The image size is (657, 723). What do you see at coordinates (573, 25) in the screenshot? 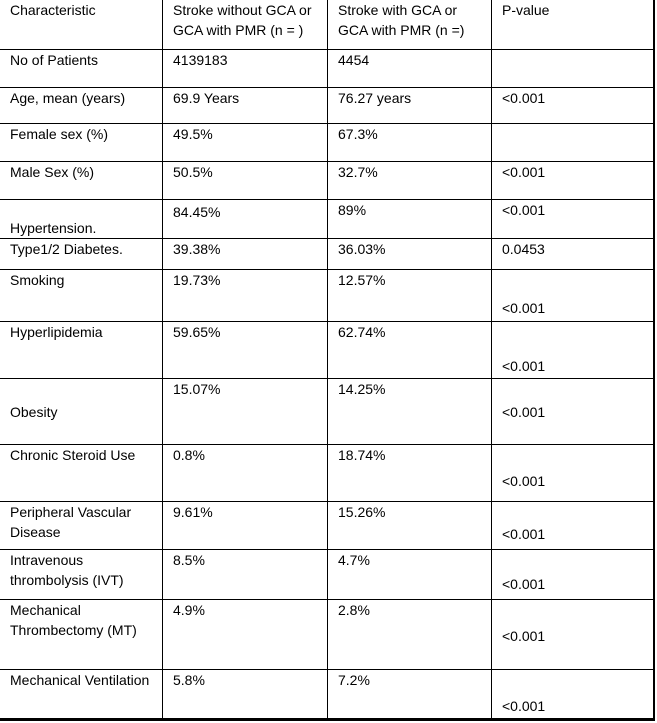
I see `header-p-value: P-value` at bounding box center [573, 25].